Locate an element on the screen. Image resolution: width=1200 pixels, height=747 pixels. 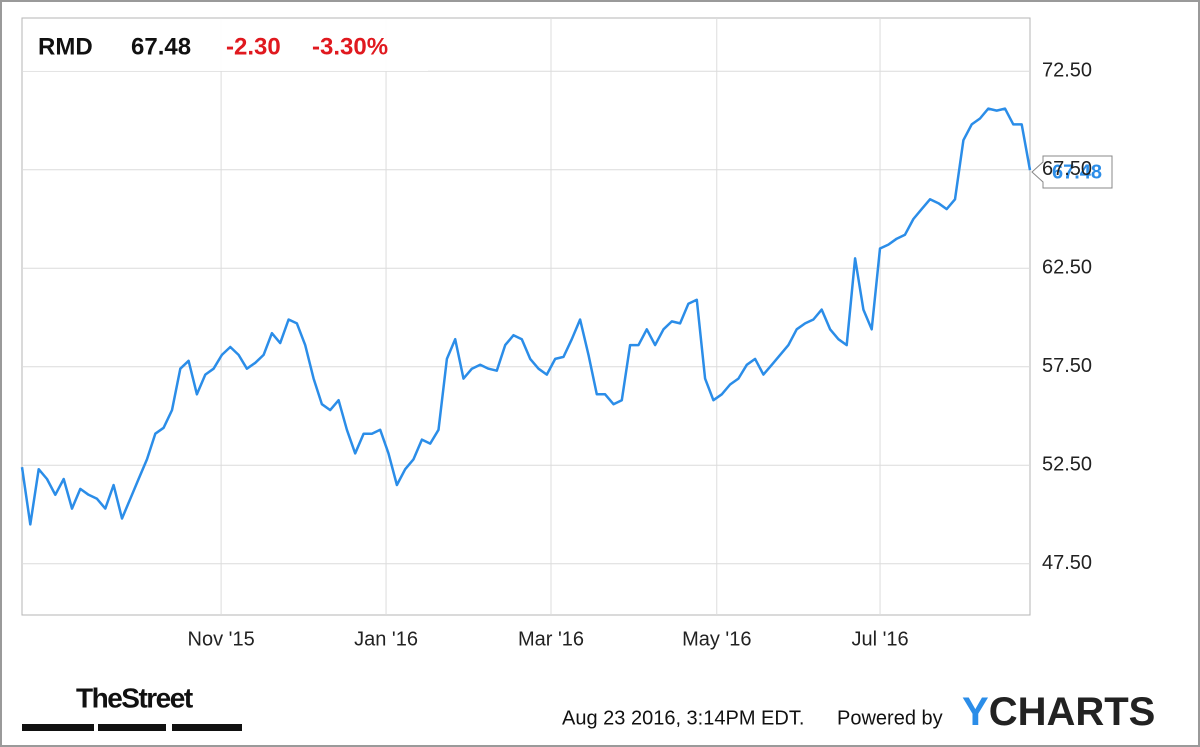
y-tick-label: 57.50 is located at coordinates (1067, 366).